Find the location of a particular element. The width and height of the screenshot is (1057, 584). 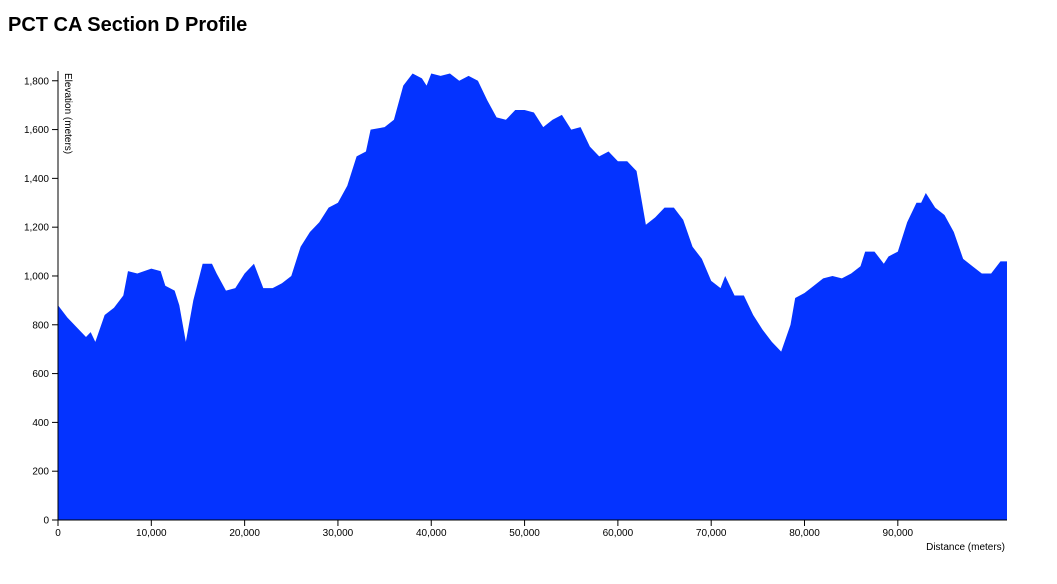

x-tick-label: 30,000 is located at coordinates (338, 533).